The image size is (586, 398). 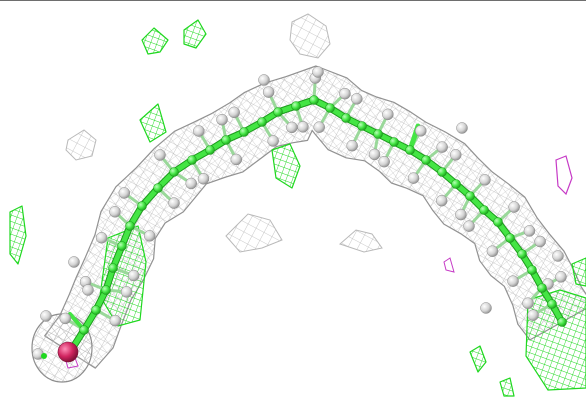 I want to click on green-density-blob-corner, so click(x=555, y=340).